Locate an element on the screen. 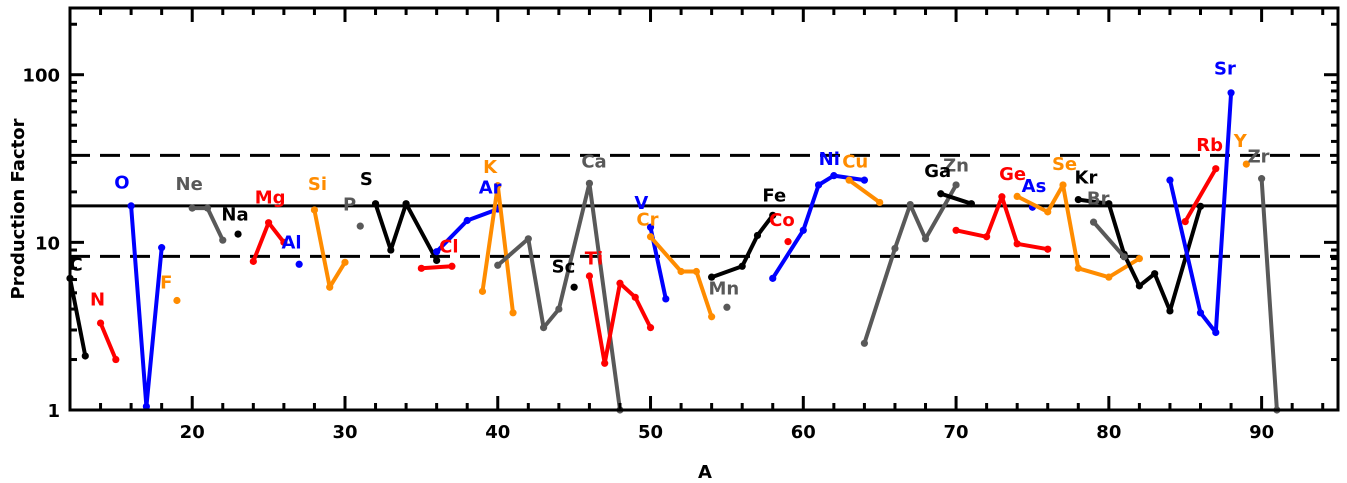 The image size is (1347, 483). series-line-Rb is located at coordinates (1200, 195).